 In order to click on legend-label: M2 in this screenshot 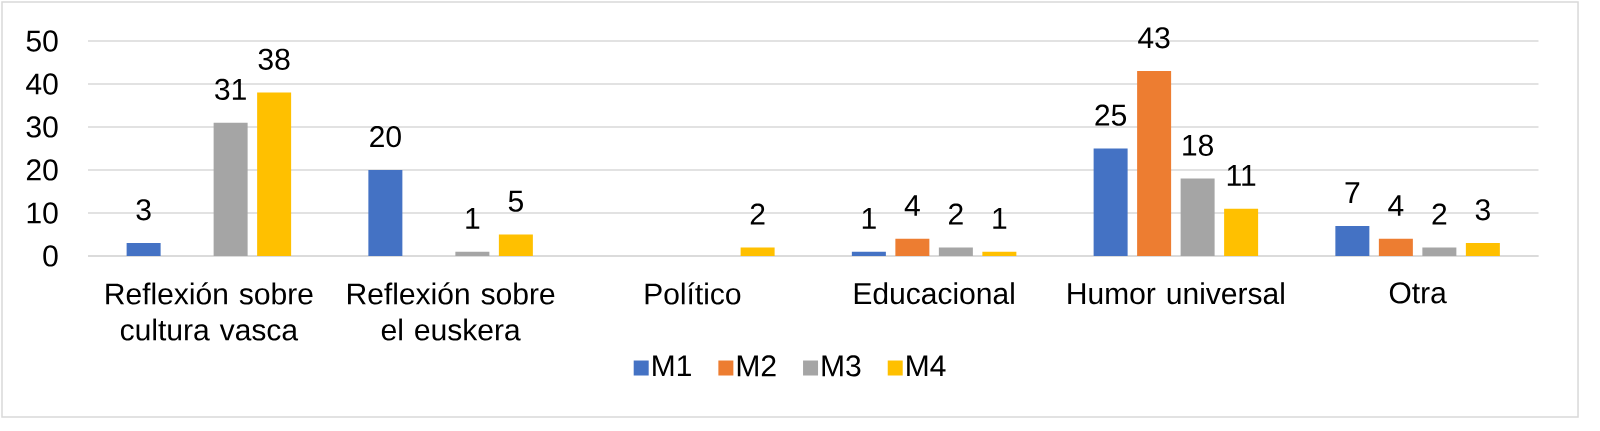, I will do `click(756, 366)`.